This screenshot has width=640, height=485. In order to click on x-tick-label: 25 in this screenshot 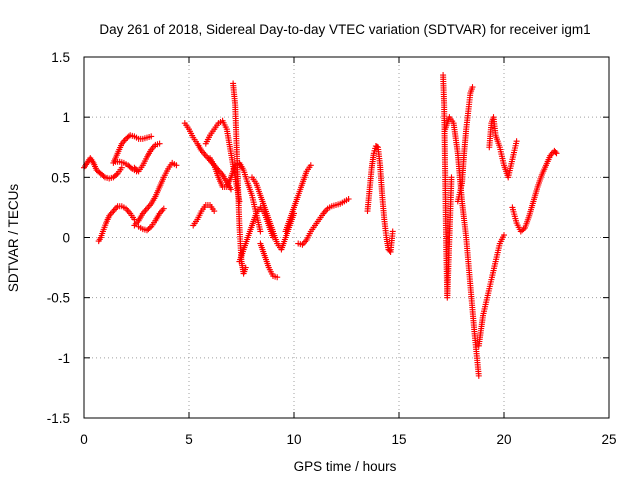, I will do `click(608, 439)`.